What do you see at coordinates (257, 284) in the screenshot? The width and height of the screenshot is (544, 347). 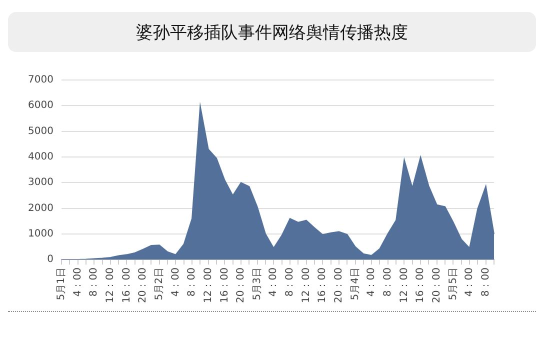 I see `x-tick-label: 5月3日` at bounding box center [257, 284].